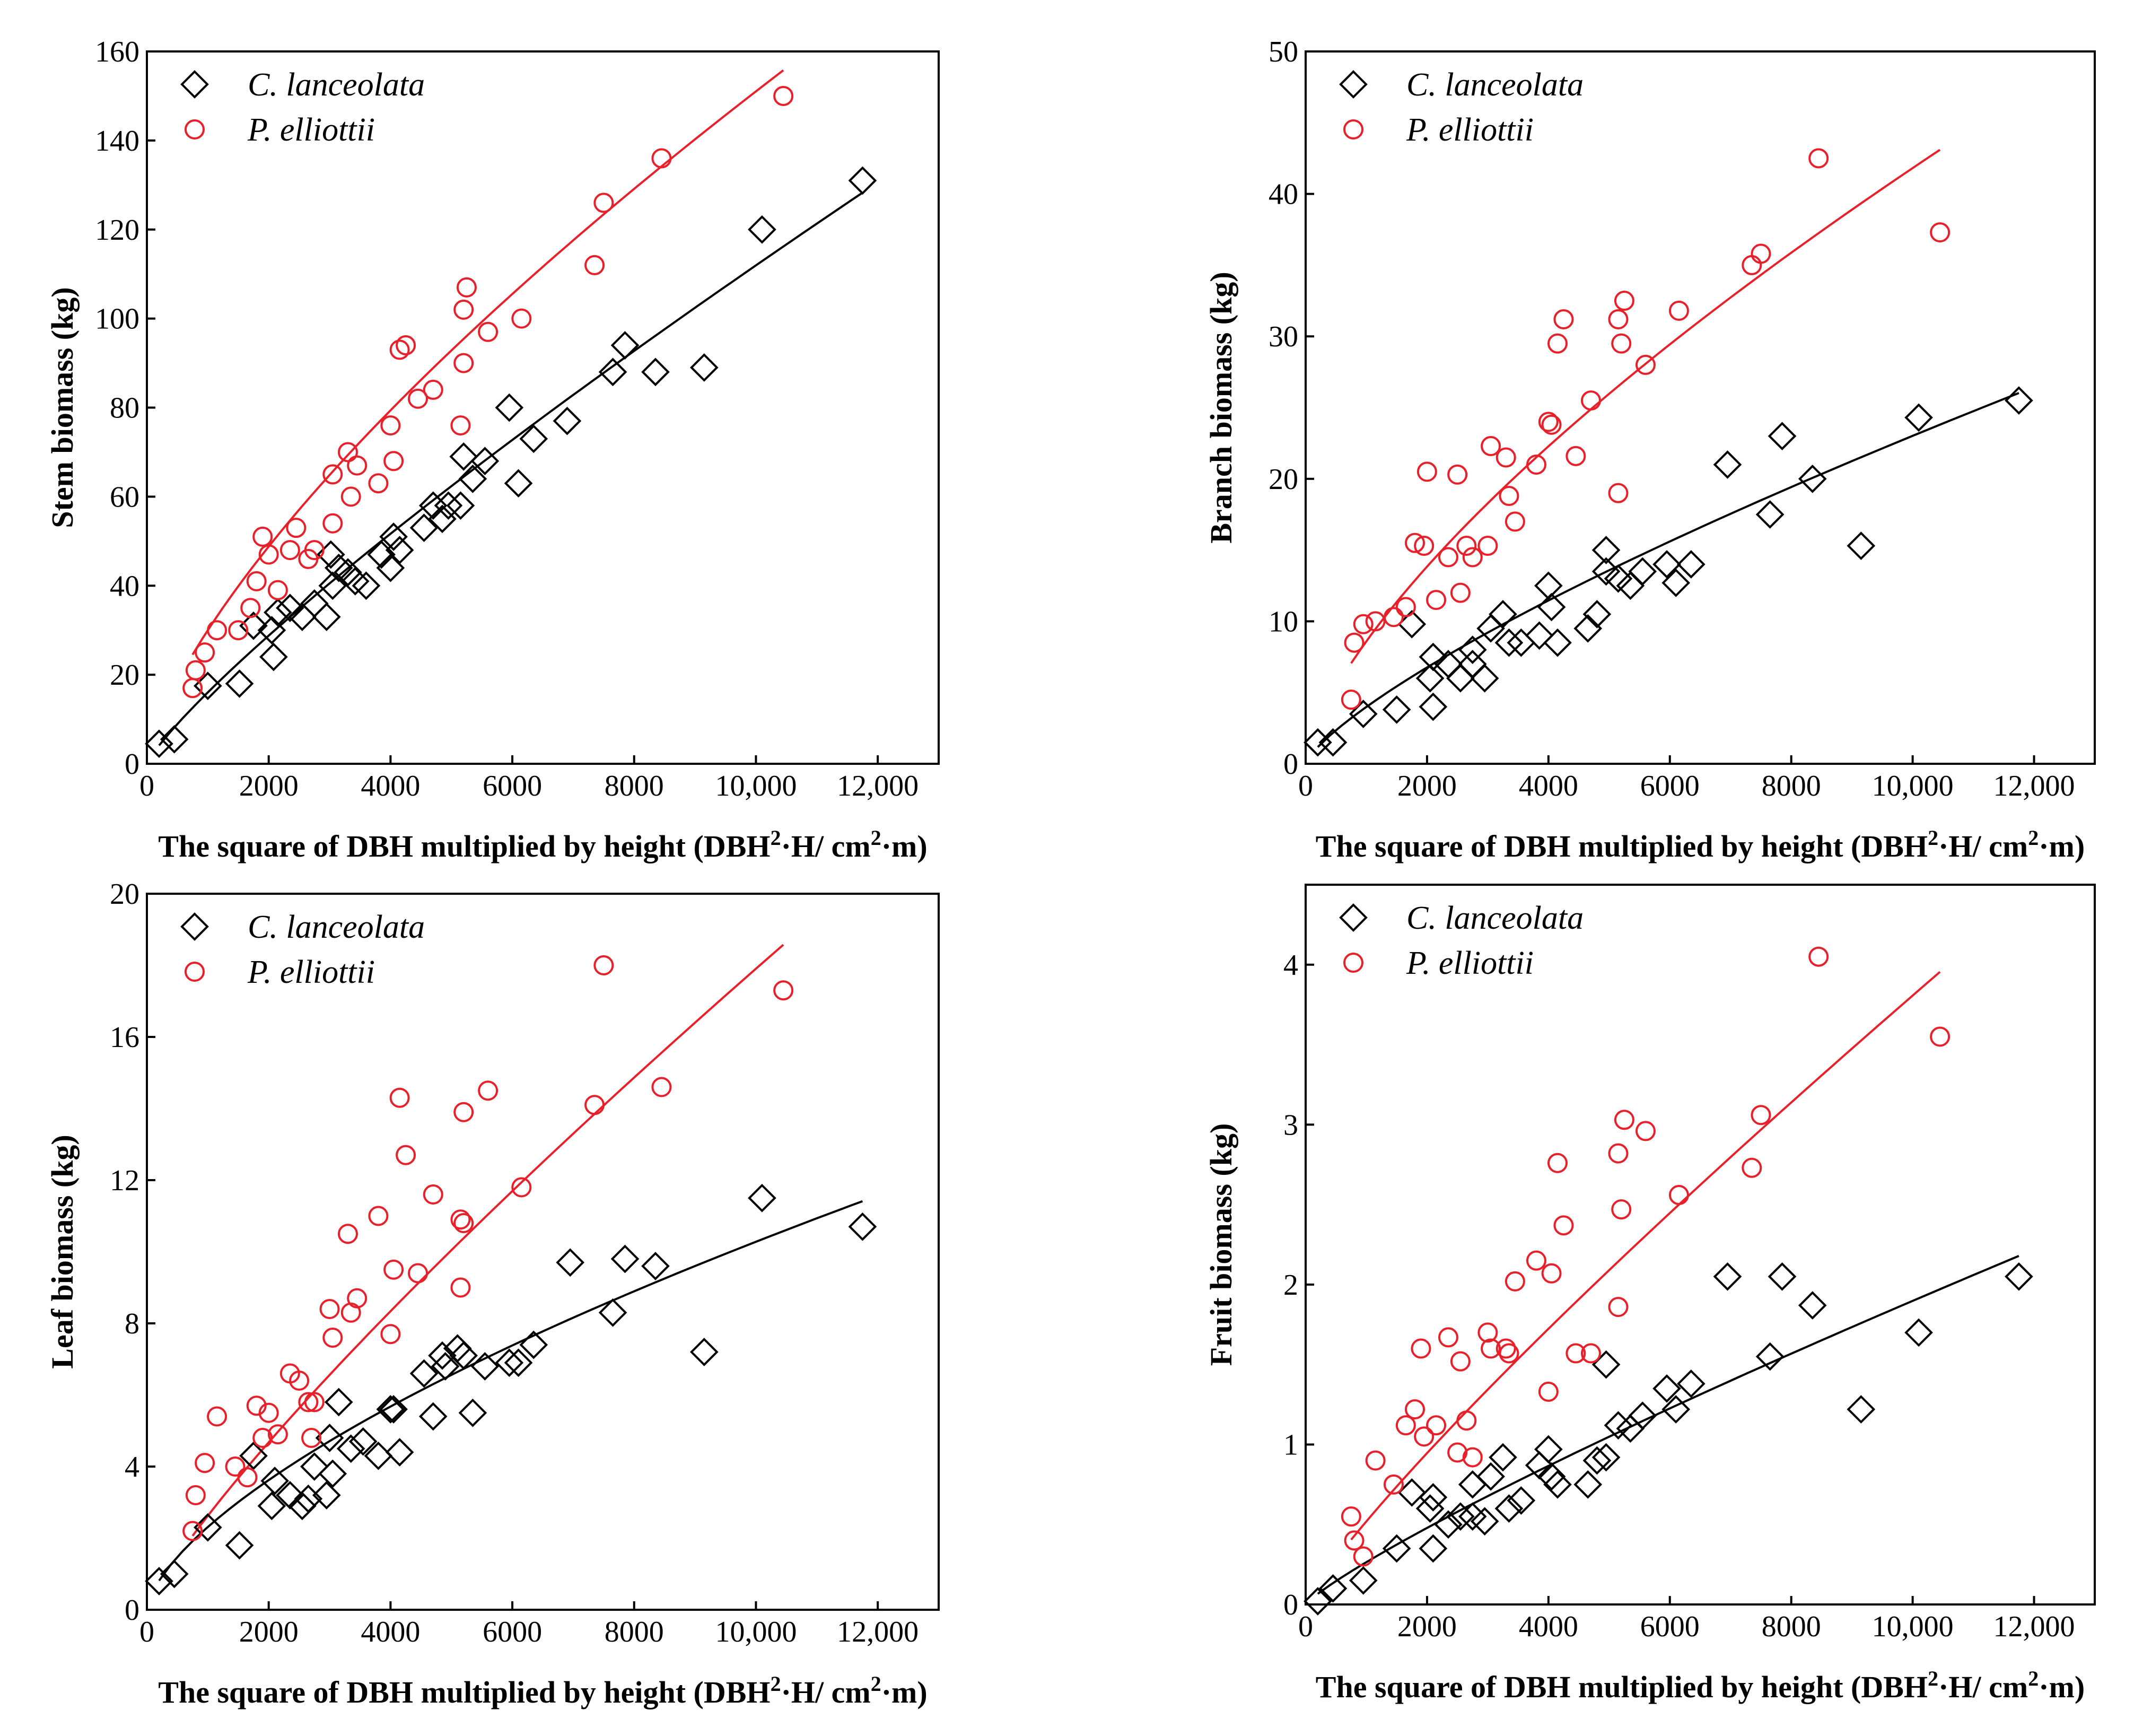 This screenshot has height=1736, width=2134. What do you see at coordinates (1291, 1285) in the screenshot?
I see `y-tick-label: 2` at bounding box center [1291, 1285].